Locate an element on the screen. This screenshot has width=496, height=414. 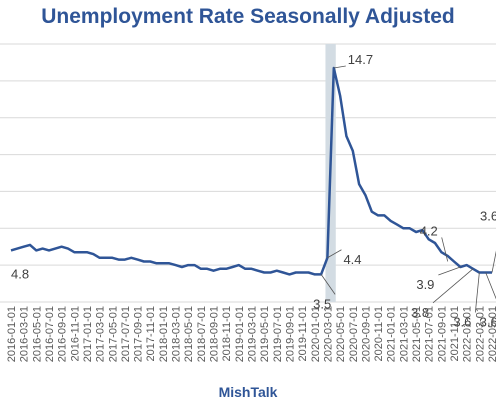
x-tick-label: 2019-01-01 is located at coordinates (240, 334).